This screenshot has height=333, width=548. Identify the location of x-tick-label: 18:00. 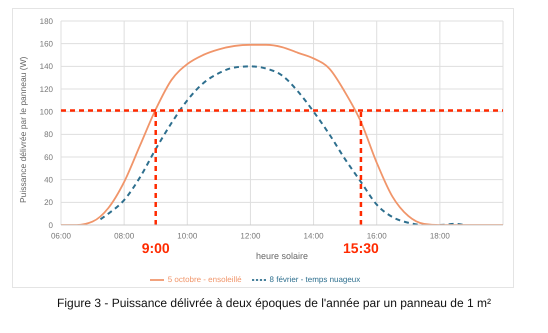
(440, 236).